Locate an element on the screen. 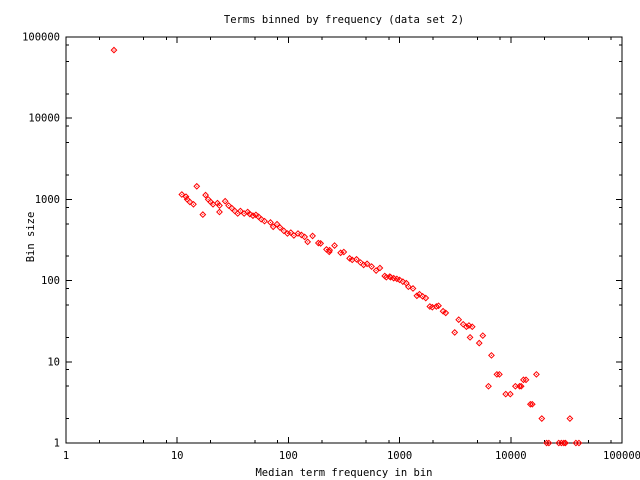  x-tick-label: 10000 is located at coordinates (511, 456).